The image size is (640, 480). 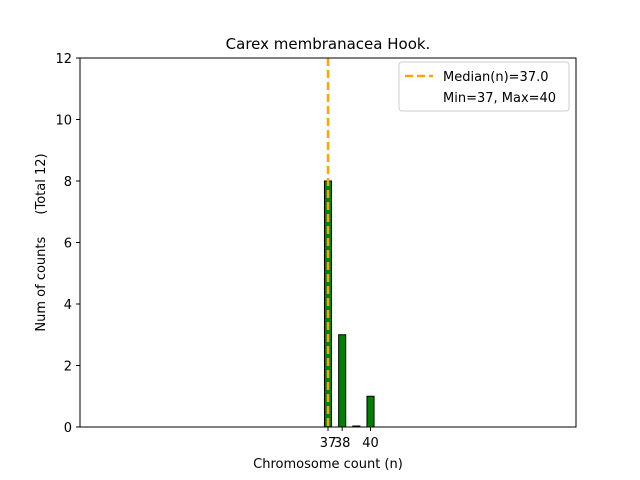 What do you see at coordinates (41, 284) in the screenshot?
I see `y-axis-label-main: Num of counts` at bounding box center [41, 284].